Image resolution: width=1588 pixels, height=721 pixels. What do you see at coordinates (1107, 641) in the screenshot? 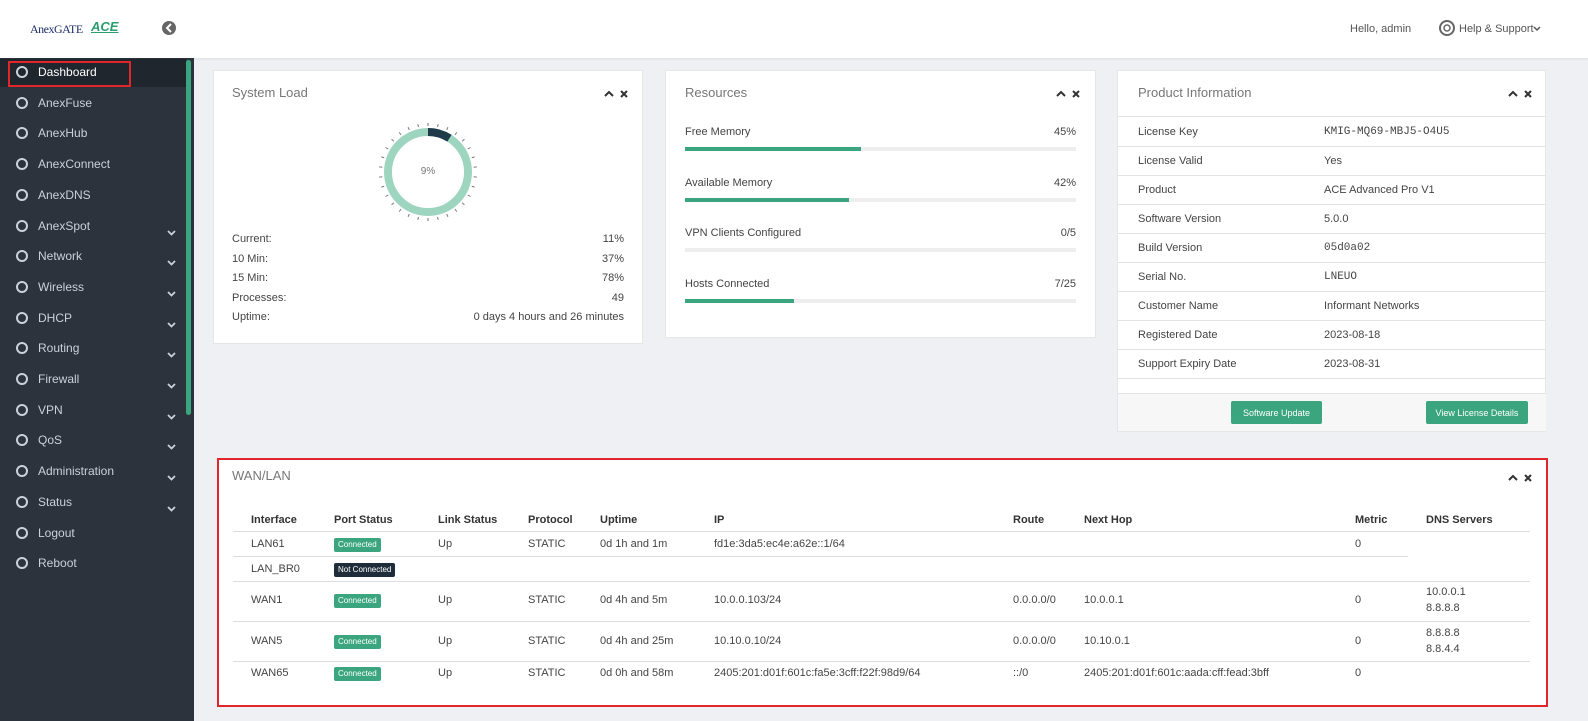
I see `table-cell: 10.10.0.1` at bounding box center [1107, 641].